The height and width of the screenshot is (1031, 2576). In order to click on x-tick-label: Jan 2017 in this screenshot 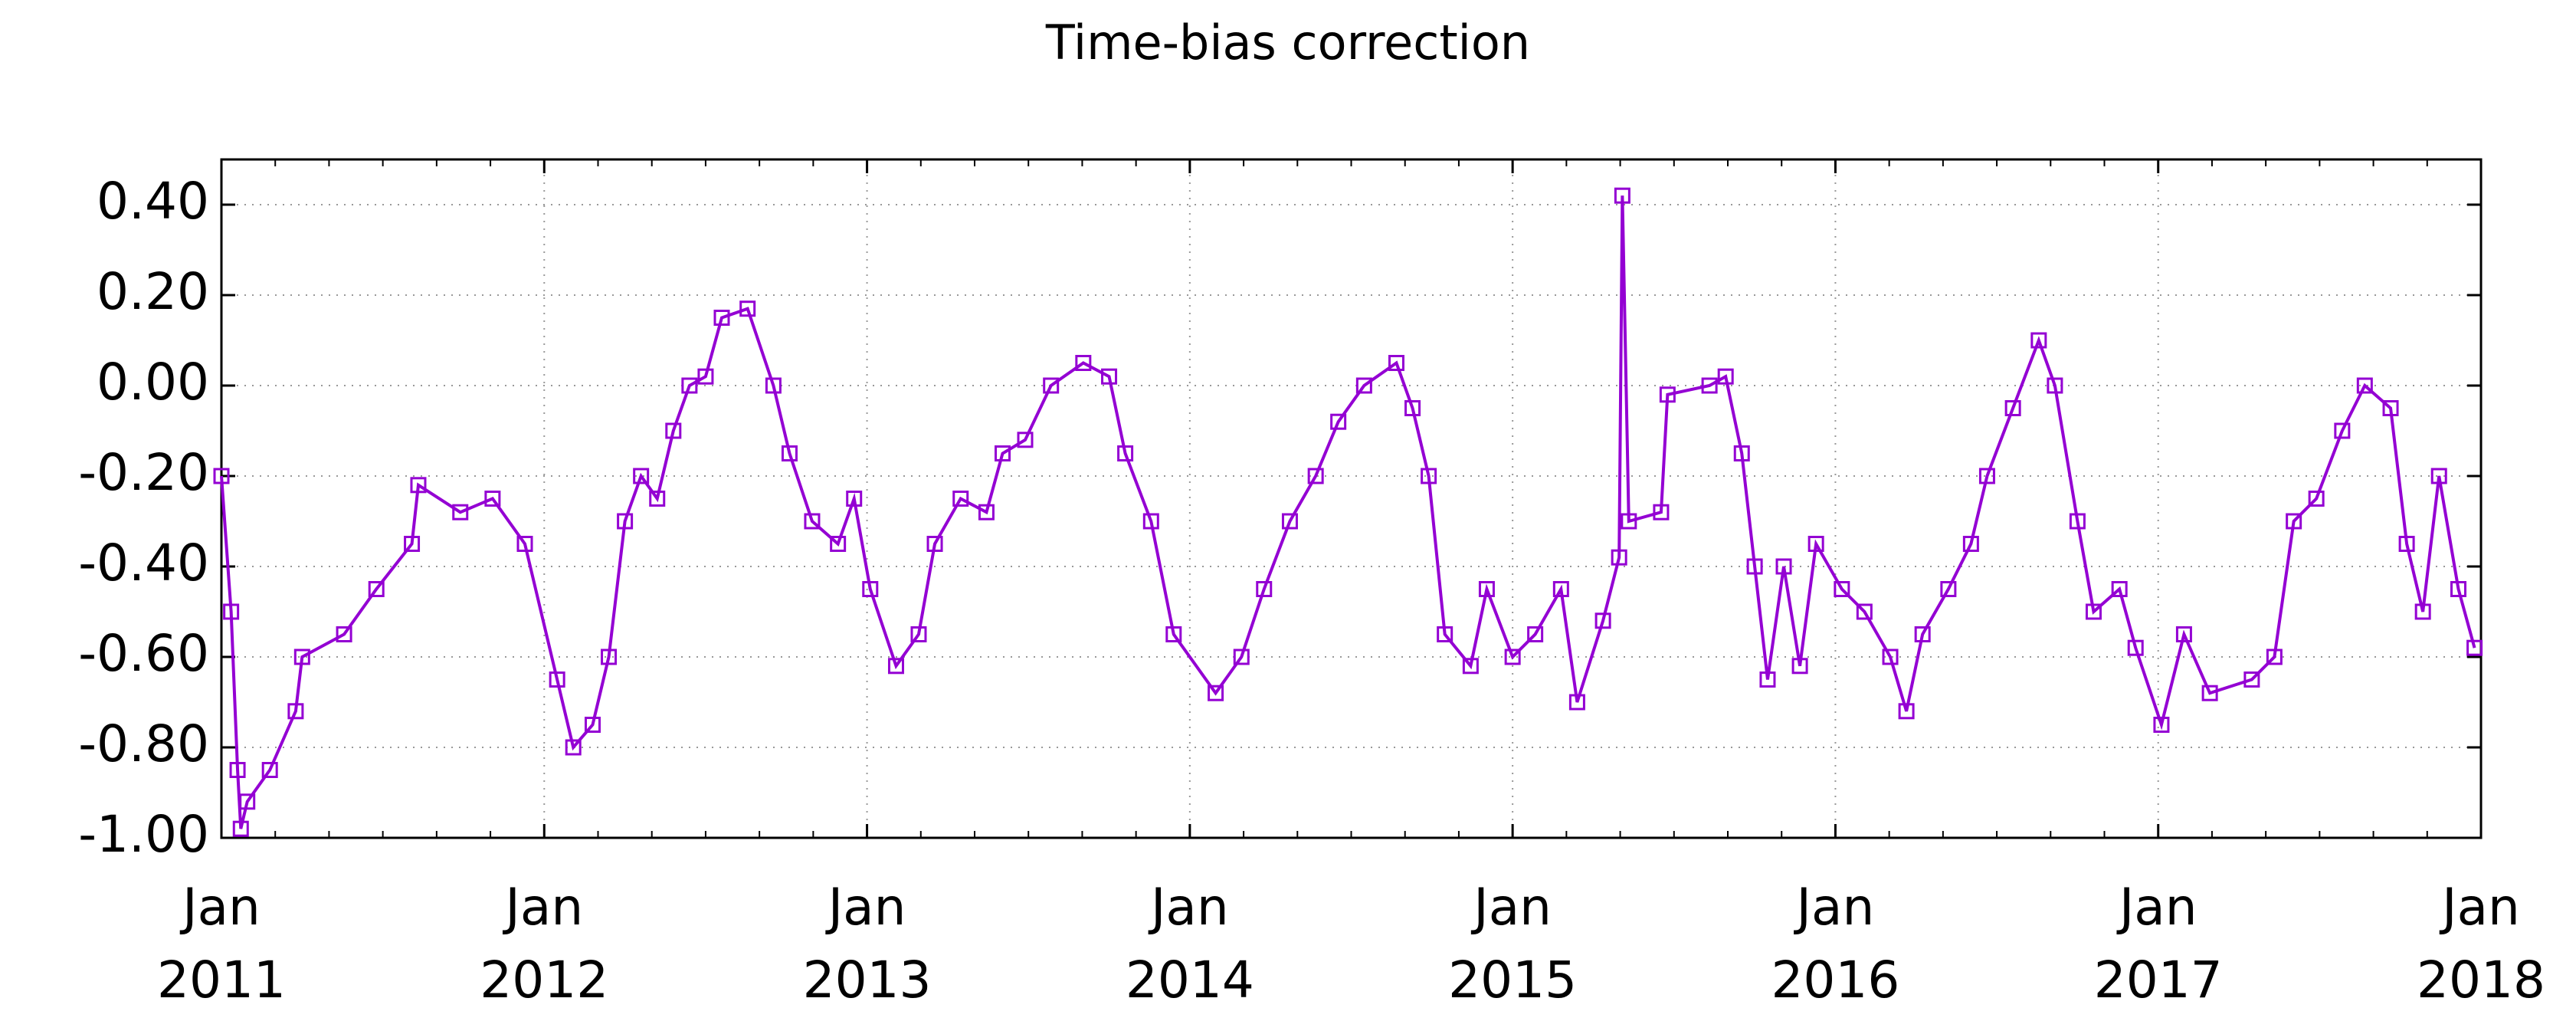, I will do `click(2158, 944)`.